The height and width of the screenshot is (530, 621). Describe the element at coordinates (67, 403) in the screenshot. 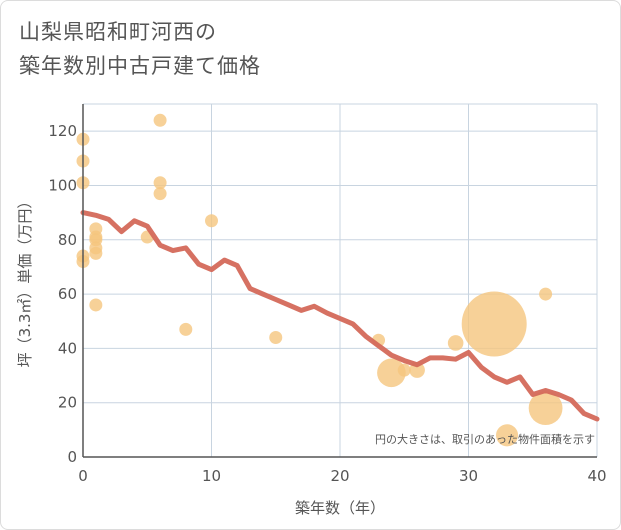

I see `y-tick-label: 20` at that location.